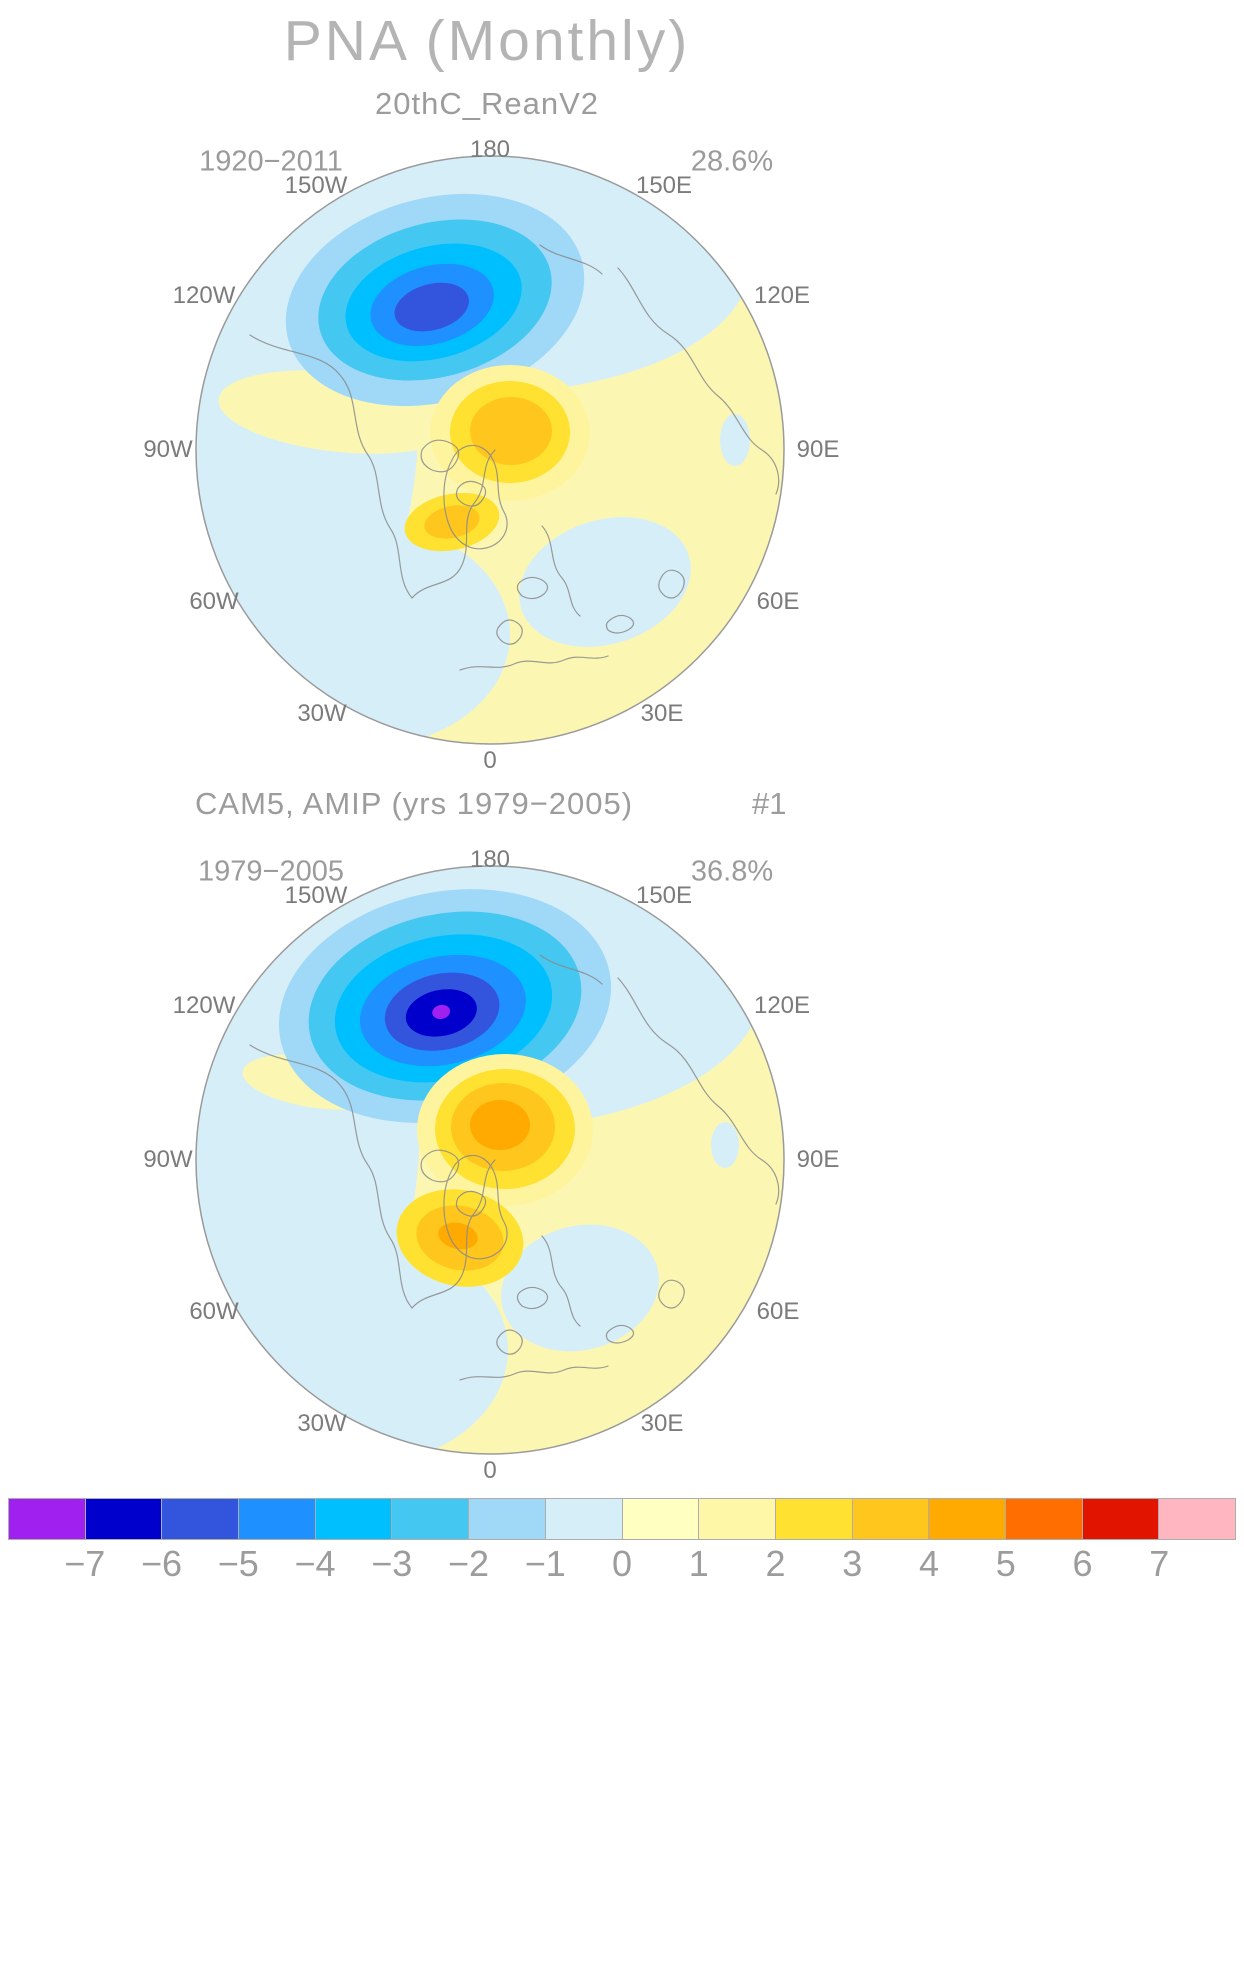 Image resolution: width=1244 pixels, height=1988 pixels. Describe the element at coordinates (238, 1563) in the screenshot. I see `colorbar-tick-label: −5` at that location.